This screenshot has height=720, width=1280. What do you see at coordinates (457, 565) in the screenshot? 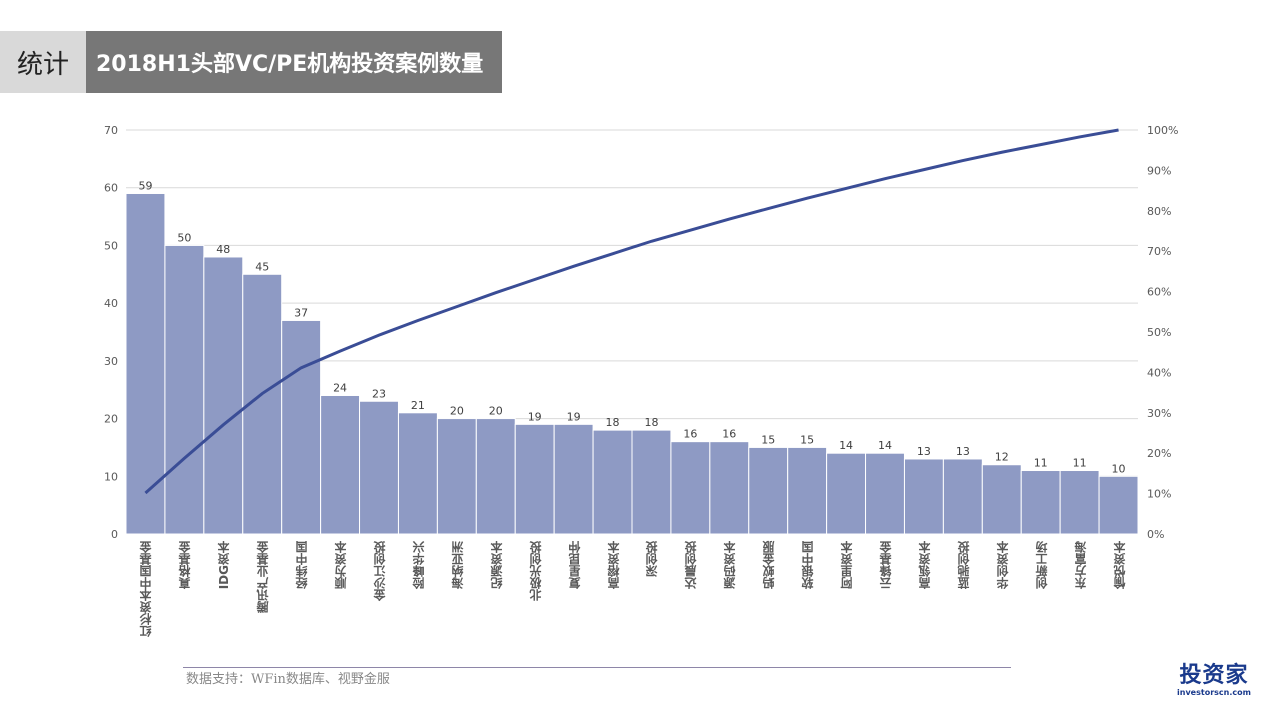
I see `x-tick-label: 海纳亚洲` at bounding box center [457, 565].